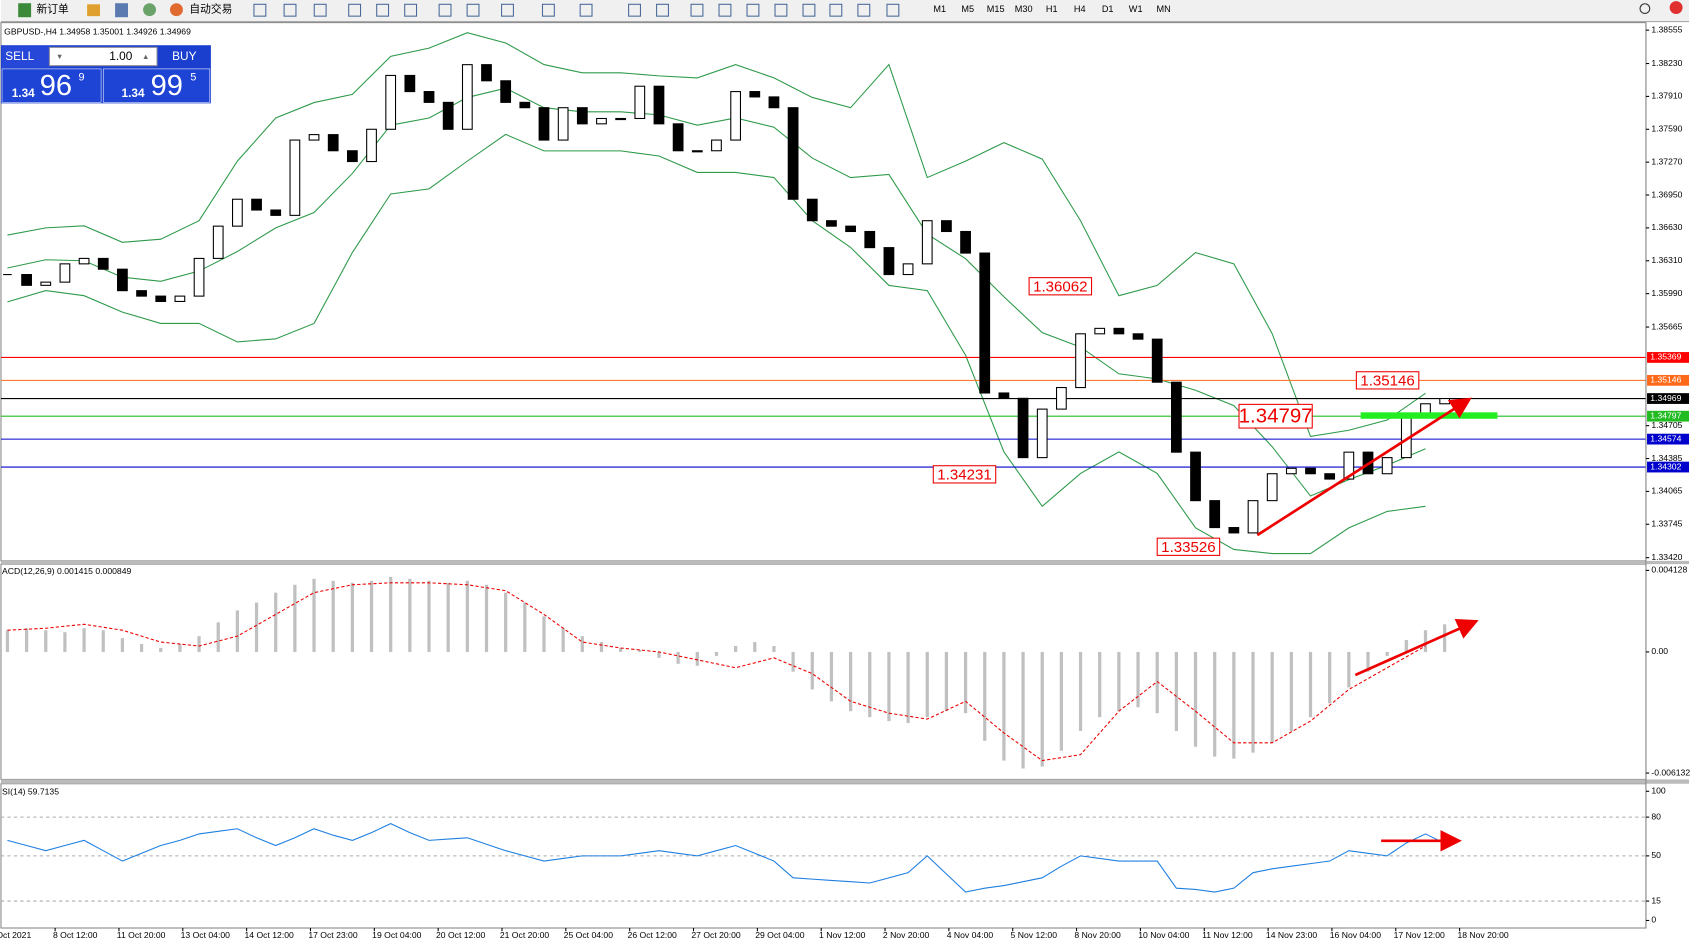  Describe the element at coordinates (1164, 9) in the screenshot. I see `period-button: MN` at that location.